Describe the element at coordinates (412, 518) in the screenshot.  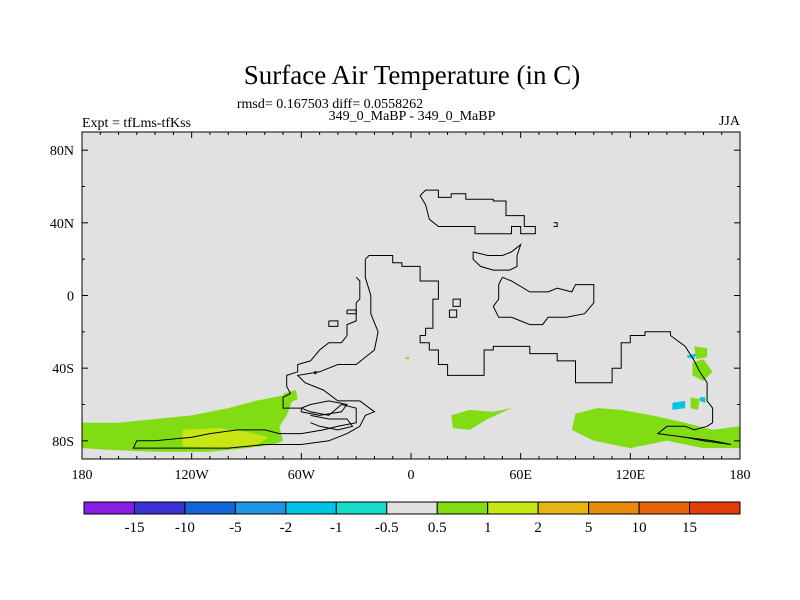
I see `colorbar: -15 -10 -5 -2 -1 -0.5 0.5 1 2 5 10 15` at that location.